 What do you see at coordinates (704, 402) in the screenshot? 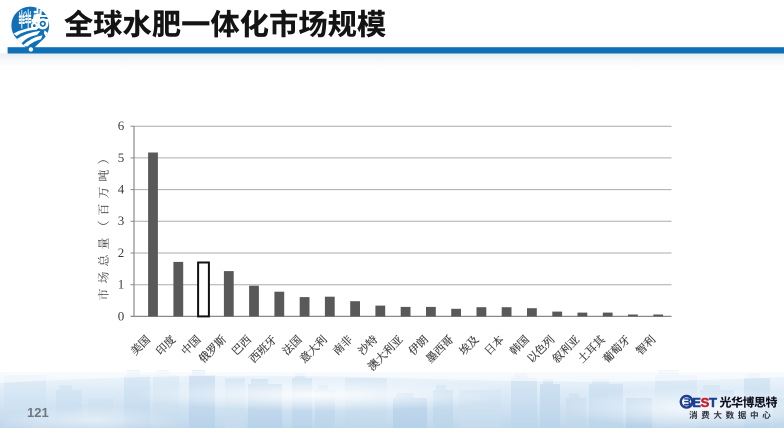
I see `svg-text: EST` at bounding box center [704, 402].